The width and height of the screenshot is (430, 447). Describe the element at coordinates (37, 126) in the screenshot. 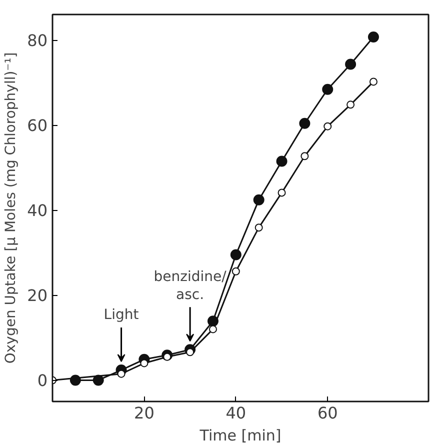

I see `y-tick-label: 60` at that location.